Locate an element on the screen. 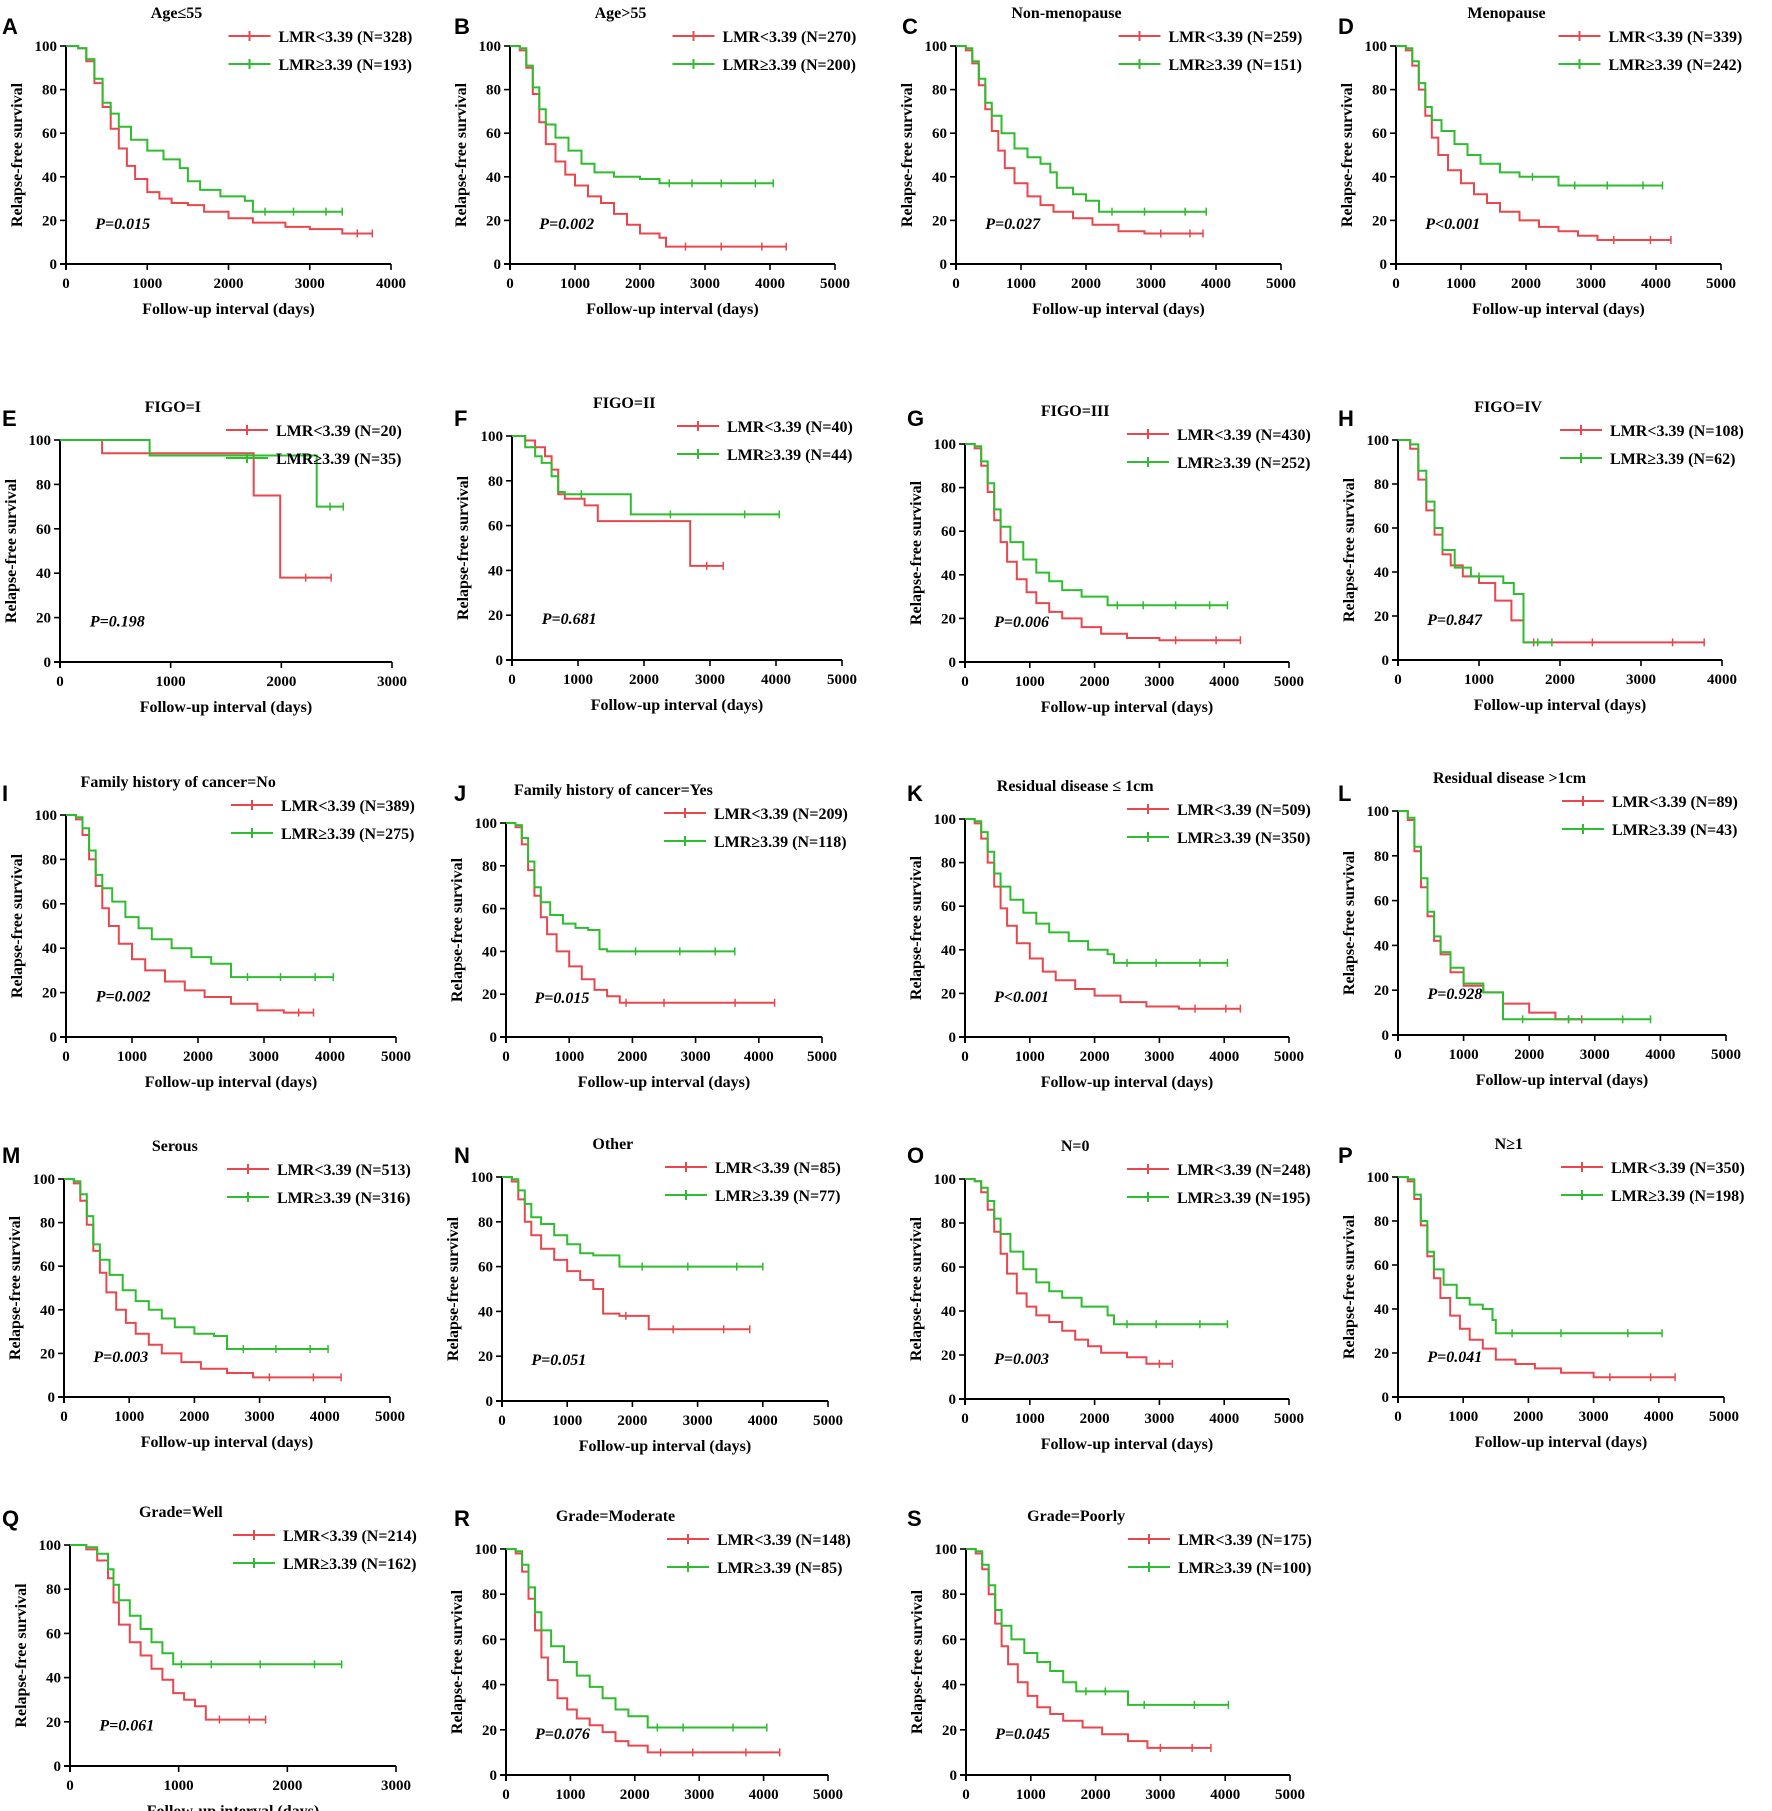 The width and height of the screenshot is (1772, 1811). p-value: P=0.051 is located at coordinates (558, 1360).